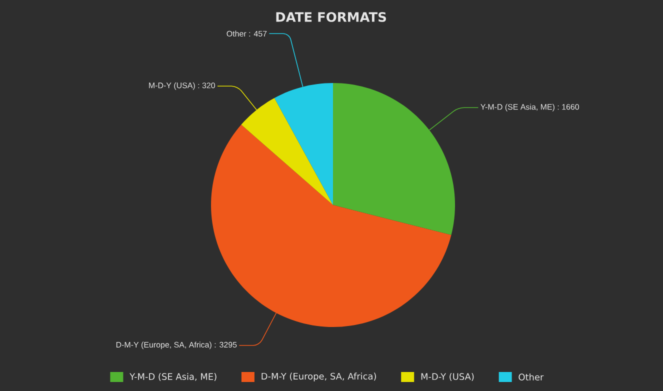 The height and width of the screenshot is (391, 663). I want to click on legend-label: D-M-Y (Europe, SA, Africa), so click(319, 377).